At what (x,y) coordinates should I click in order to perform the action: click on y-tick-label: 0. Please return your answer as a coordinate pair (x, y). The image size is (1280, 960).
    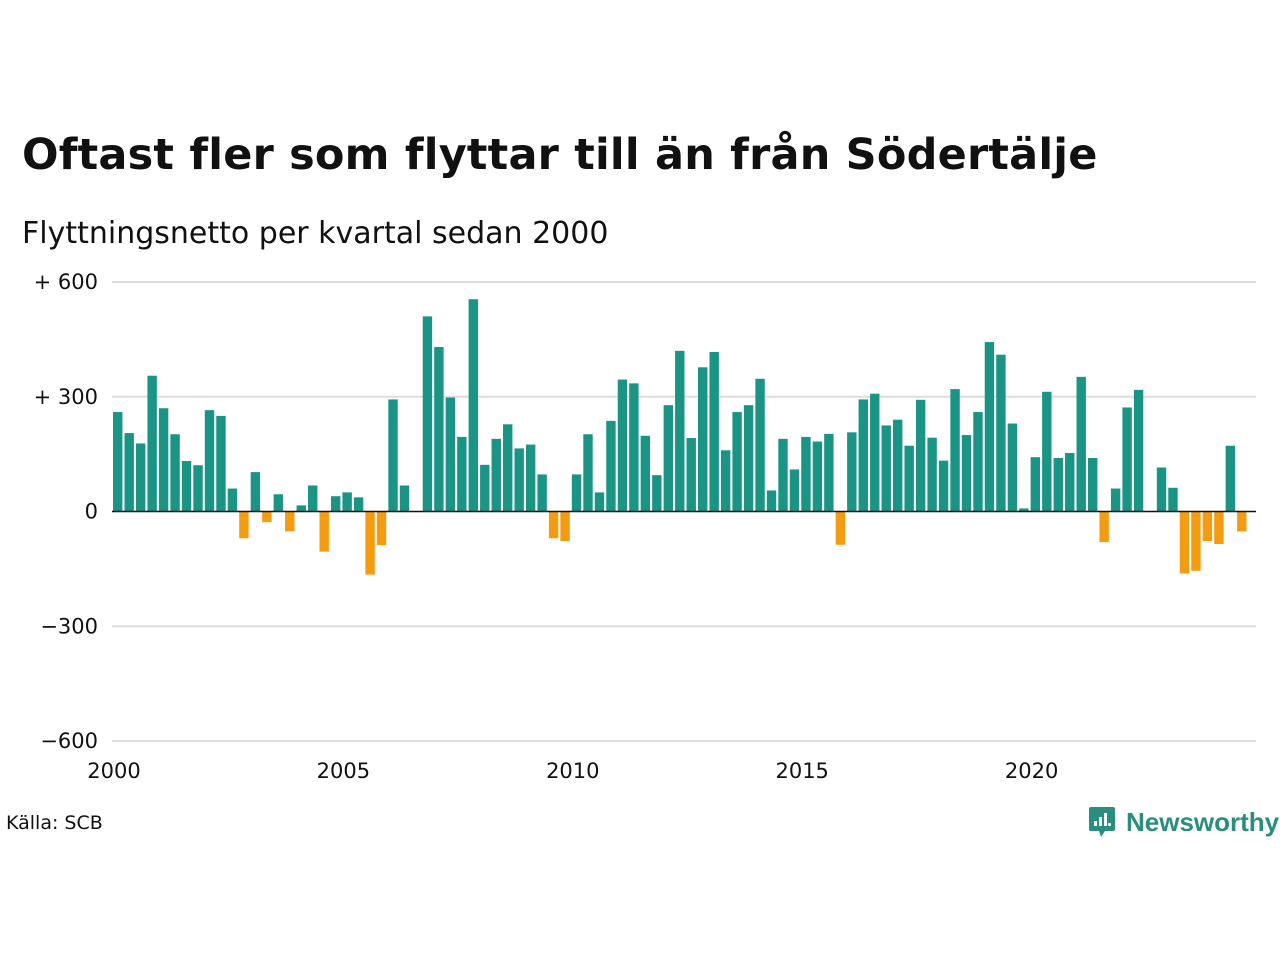
    Looking at the image, I should click on (91, 512).